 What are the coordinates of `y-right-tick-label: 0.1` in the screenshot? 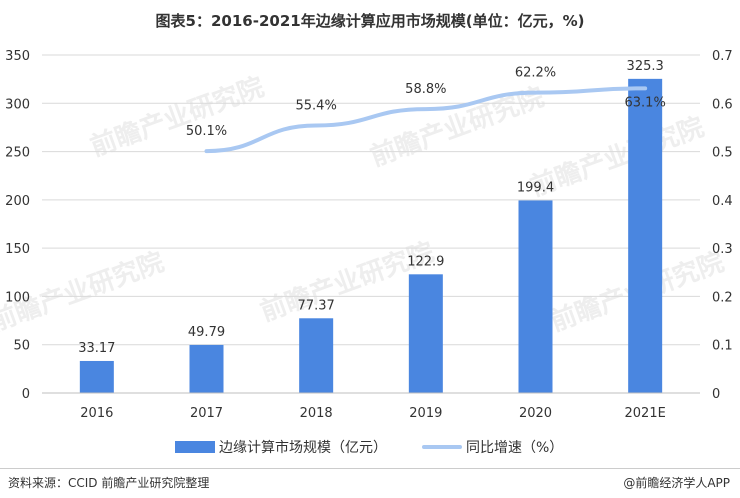 It's located at (722, 346).